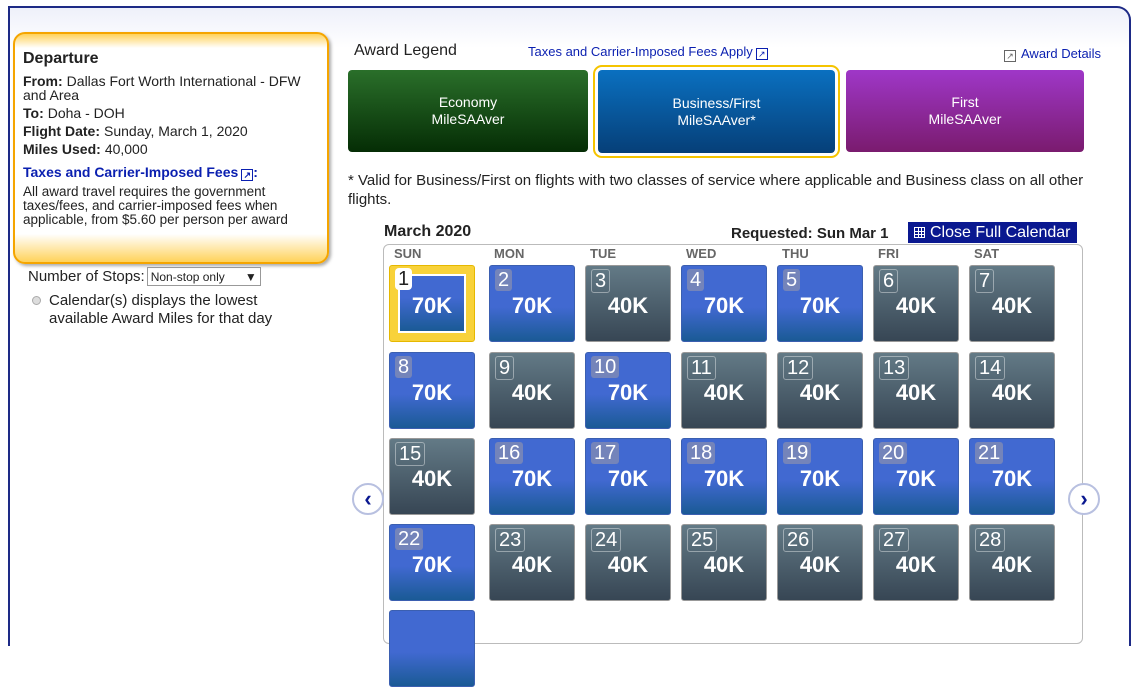 Image resolution: width=1139 pixels, height=687 pixels. I want to click on legend-business-first-milesaaver: Business/First MileSAAver*, so click(716, 111).